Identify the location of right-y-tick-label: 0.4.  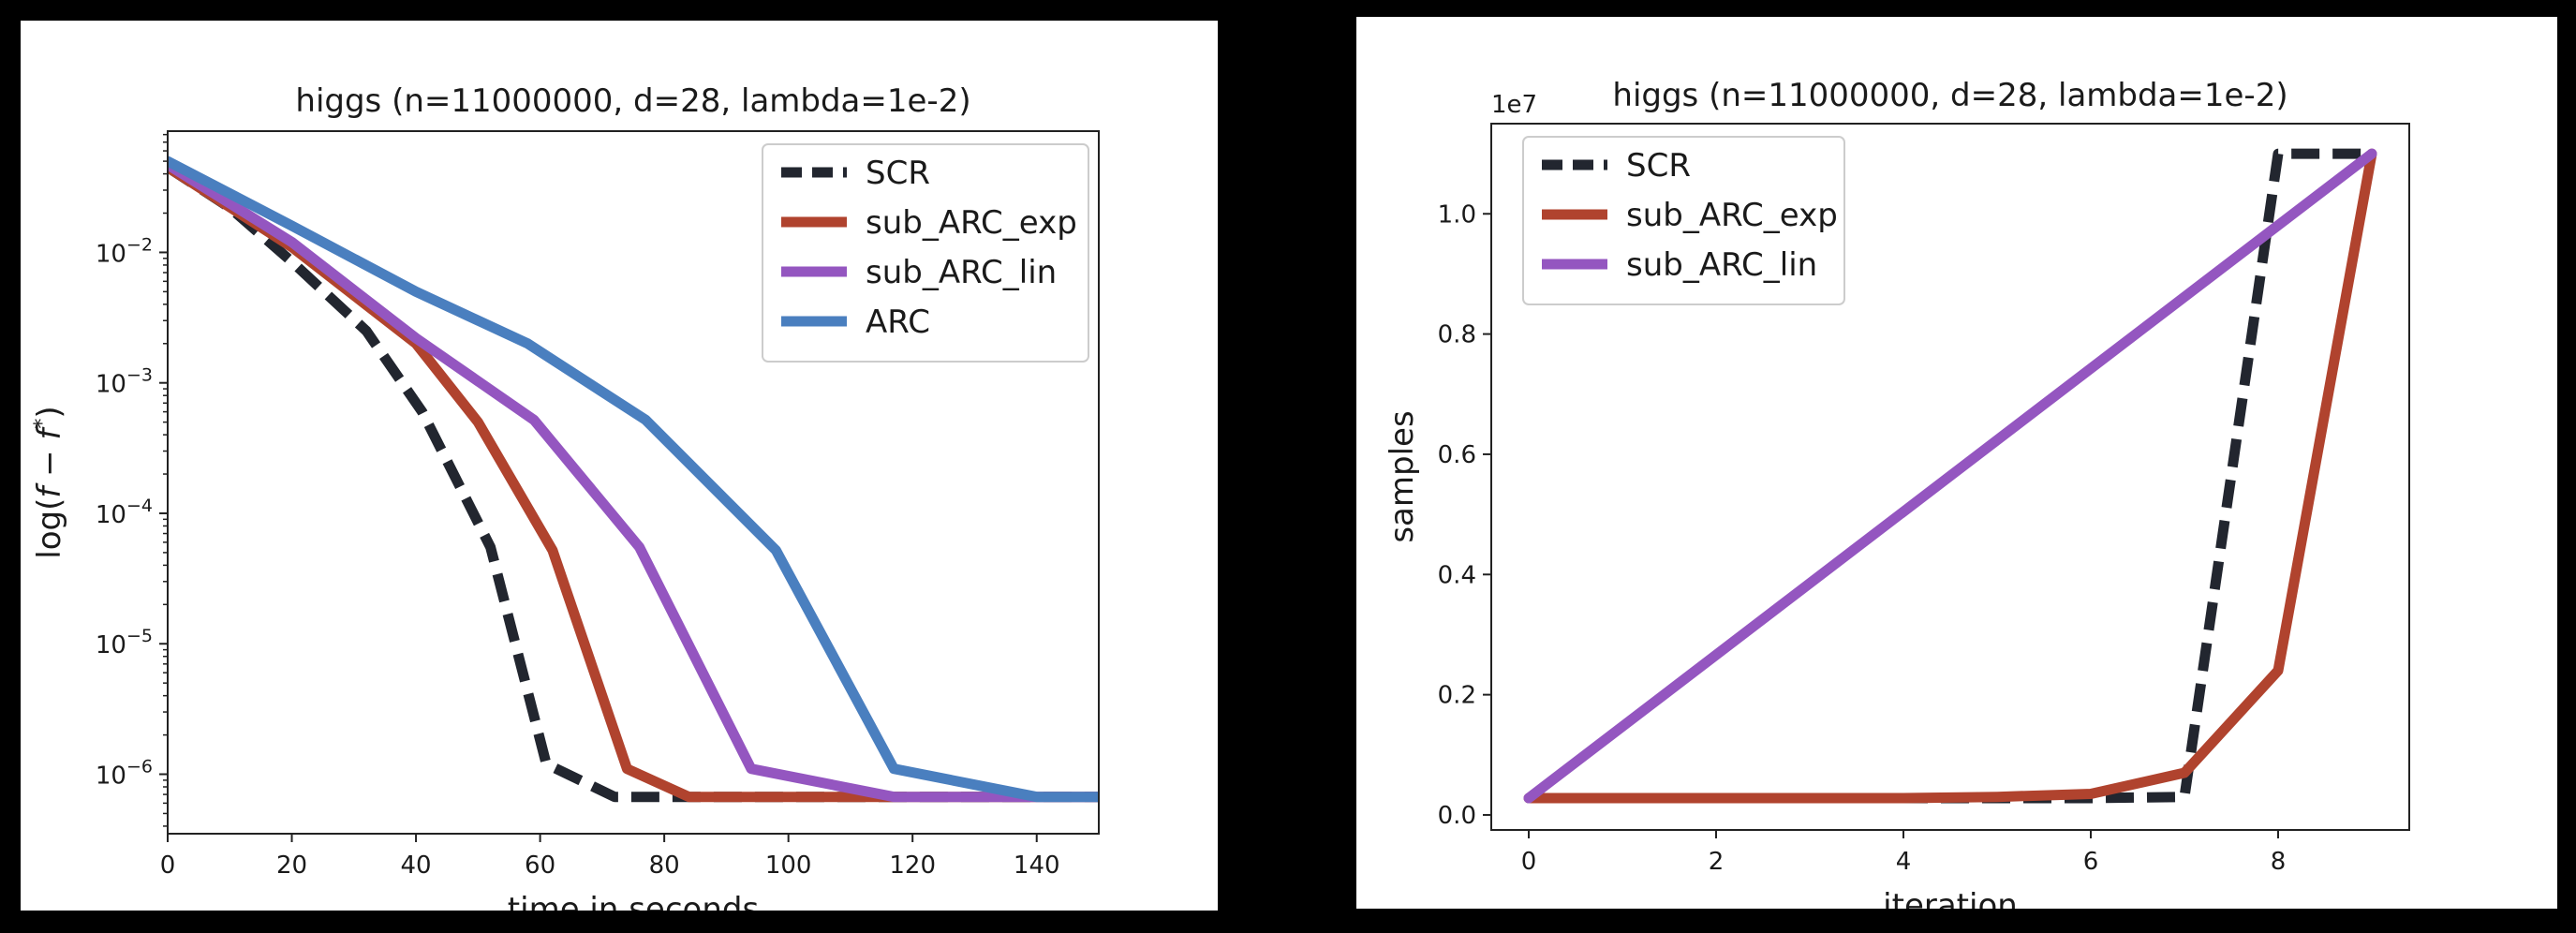
(1457, 575).